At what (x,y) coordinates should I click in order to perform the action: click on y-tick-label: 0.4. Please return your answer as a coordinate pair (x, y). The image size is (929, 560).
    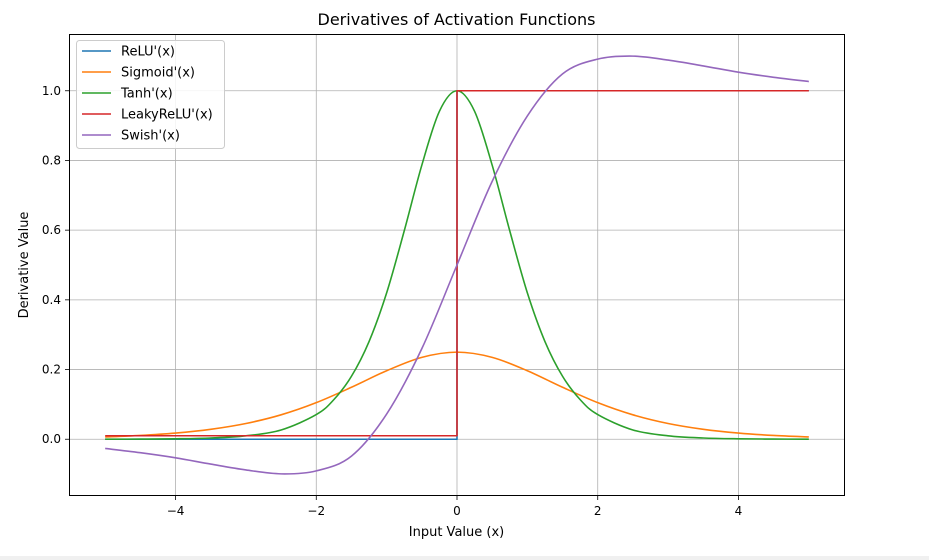
    Looking at the image, I should click on (51, 300).